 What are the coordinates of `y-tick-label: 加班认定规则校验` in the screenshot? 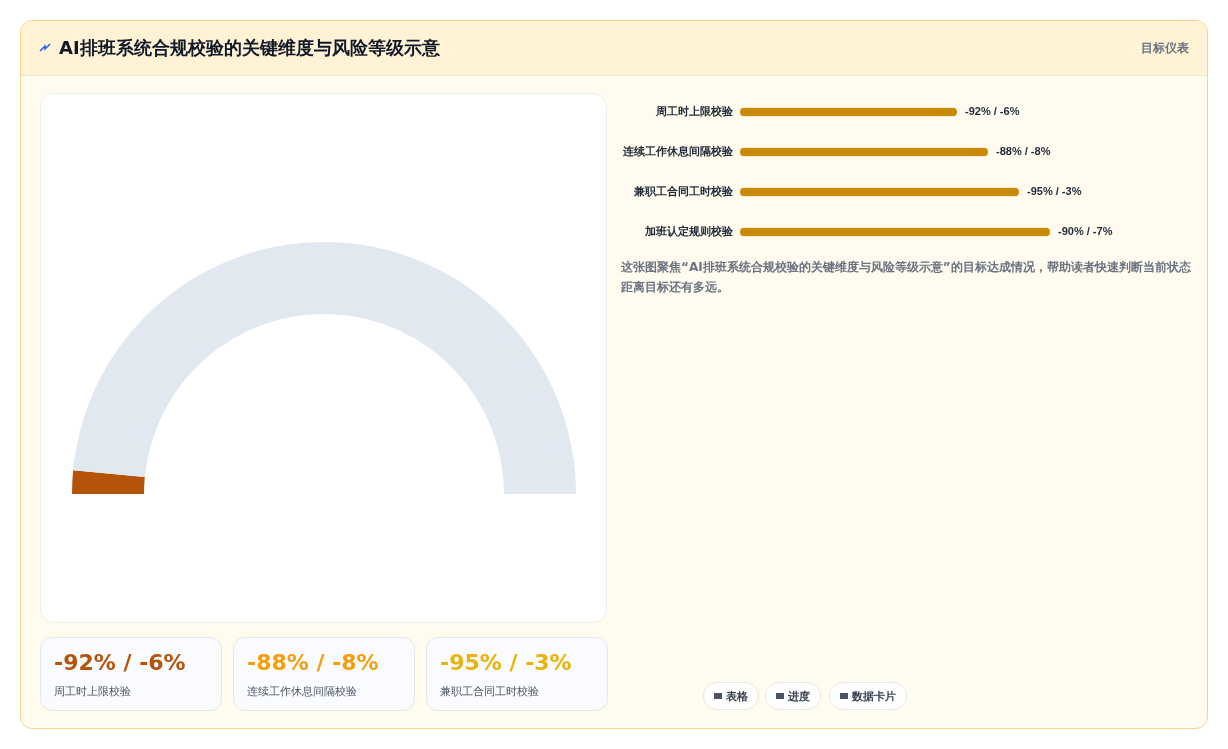 It's located at (688, 231).